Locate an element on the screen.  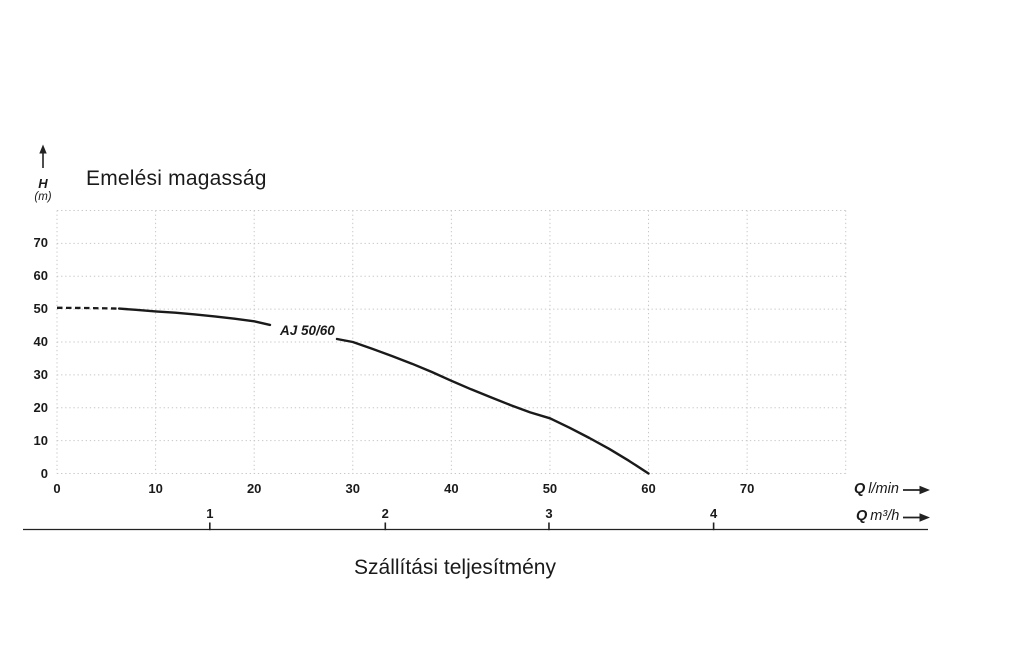
x-axis2-unit: m³/h is located at coordinates (885, 516).